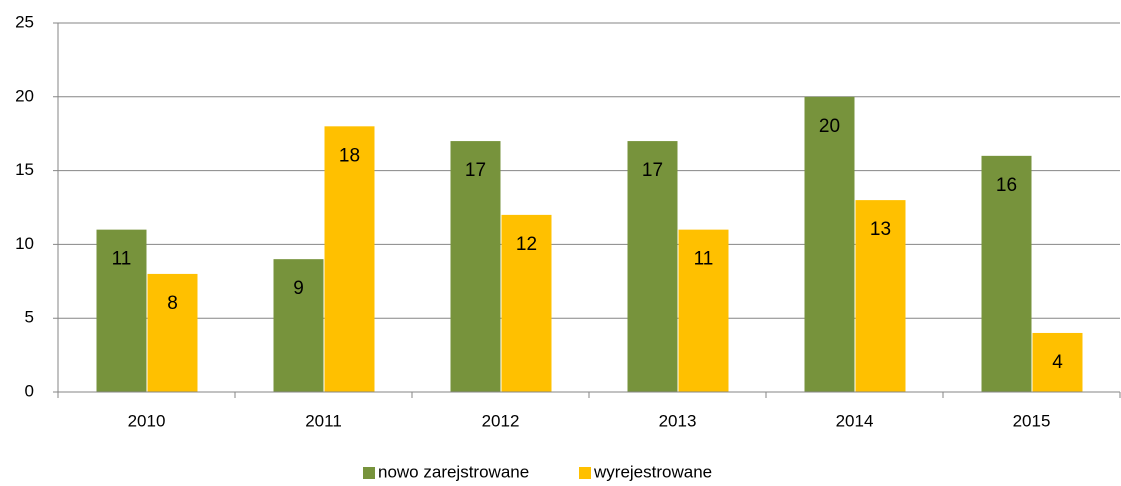 The height and width of the screenshot is (486, 1121). Describe the element at coordinates (24, 95) in the screenshot. I see `y-tick-label: 20` at that location.